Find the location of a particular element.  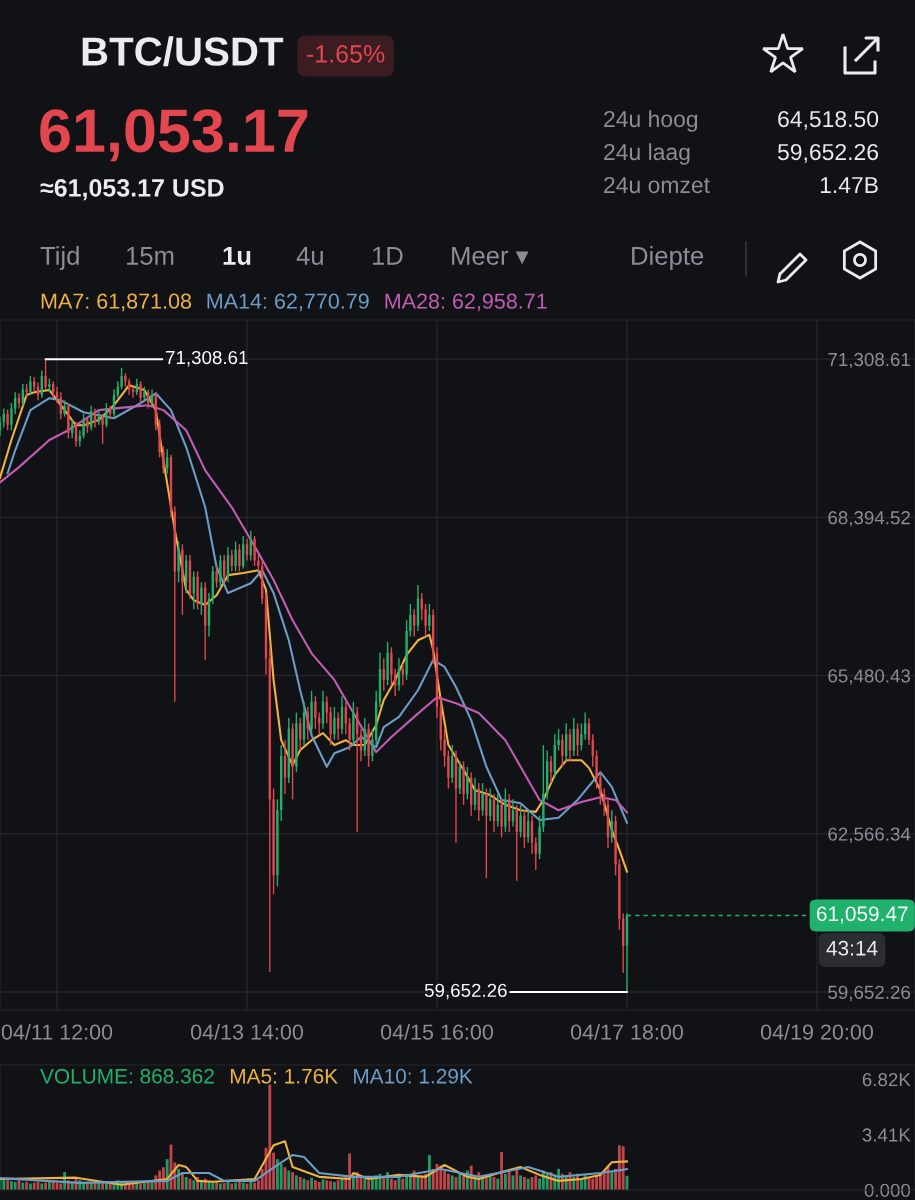

annotation: 43:14 is located at coordinates (852, 948).